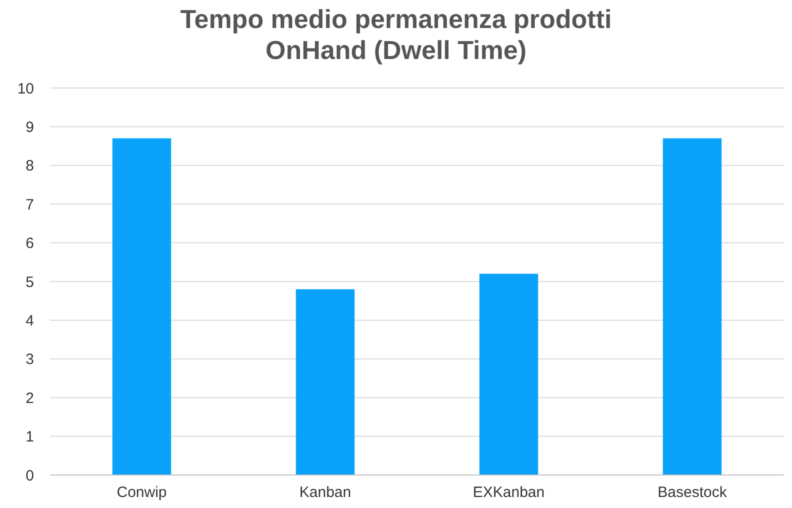  I want to click on y-tick-label: 5, so click(30, 282).